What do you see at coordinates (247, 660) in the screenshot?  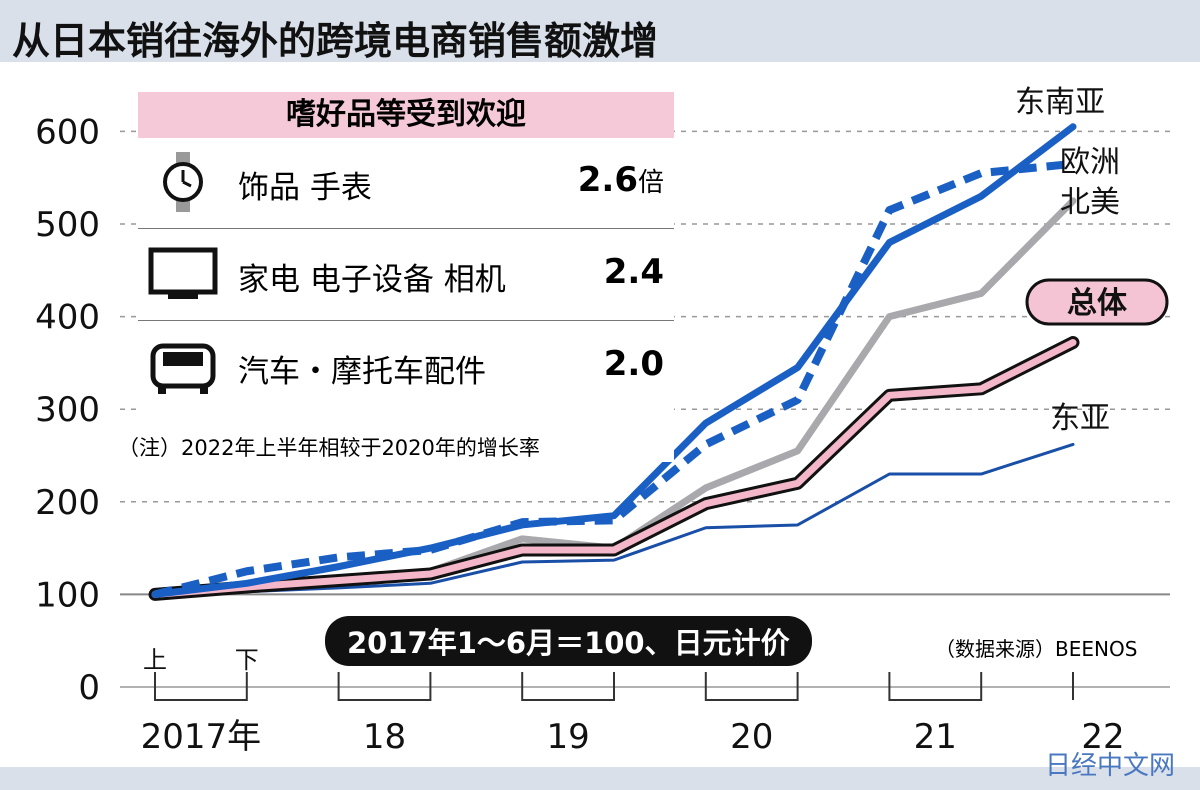 I see `x-half-label: 下` at bounding box center [247, 660].